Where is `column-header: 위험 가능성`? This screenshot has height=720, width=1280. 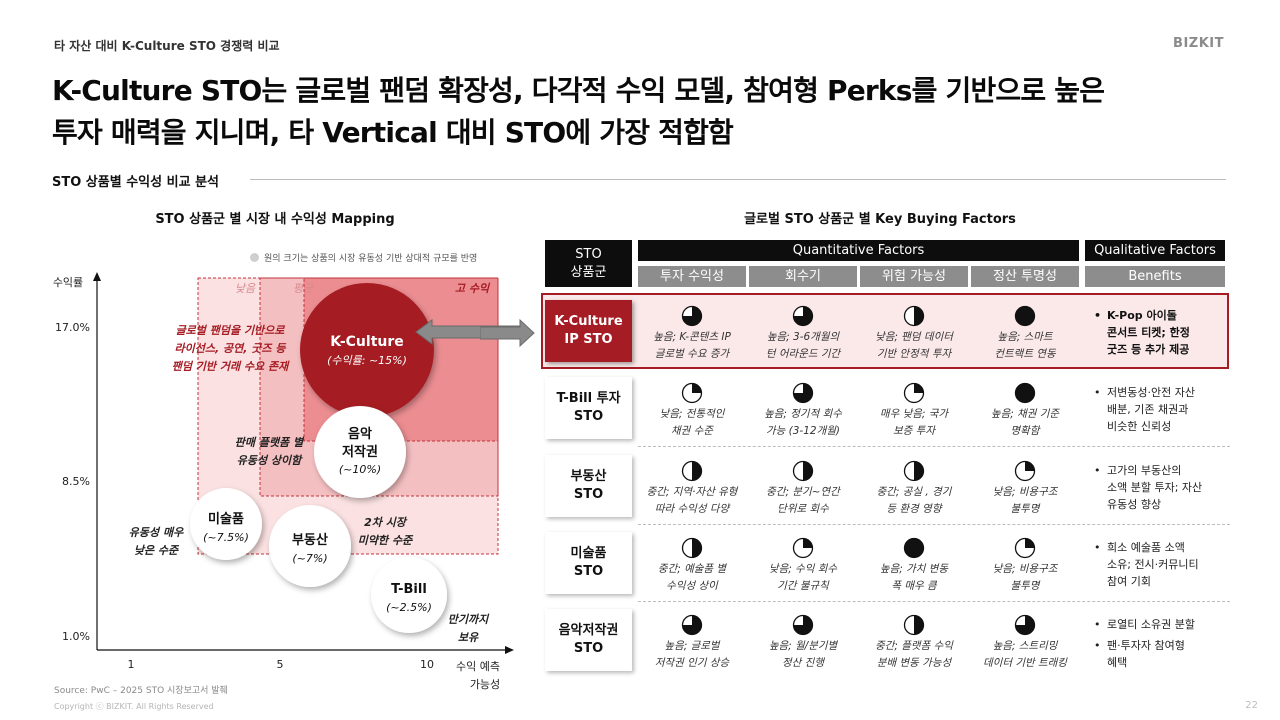 column-header: 위험 가능성 is located at coordinates (914, 276).